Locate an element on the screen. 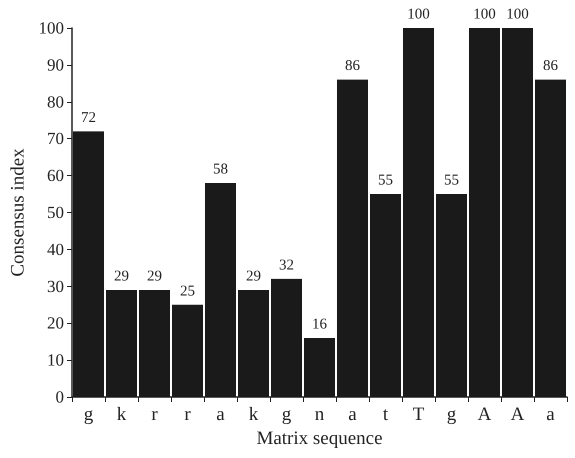 The width and height of the screenshot is (575, 458). y-tick-label: 60 is located at coordinates (55, 176).